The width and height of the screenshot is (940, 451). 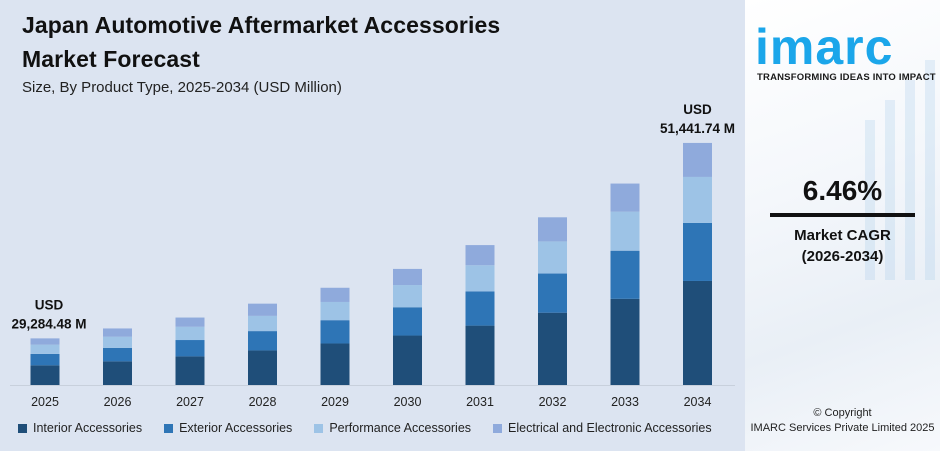 What do you see at coordinates (698, 402) in the screenshot?
I see `x-tick-label: 2034` at bounding box center [698, 402].